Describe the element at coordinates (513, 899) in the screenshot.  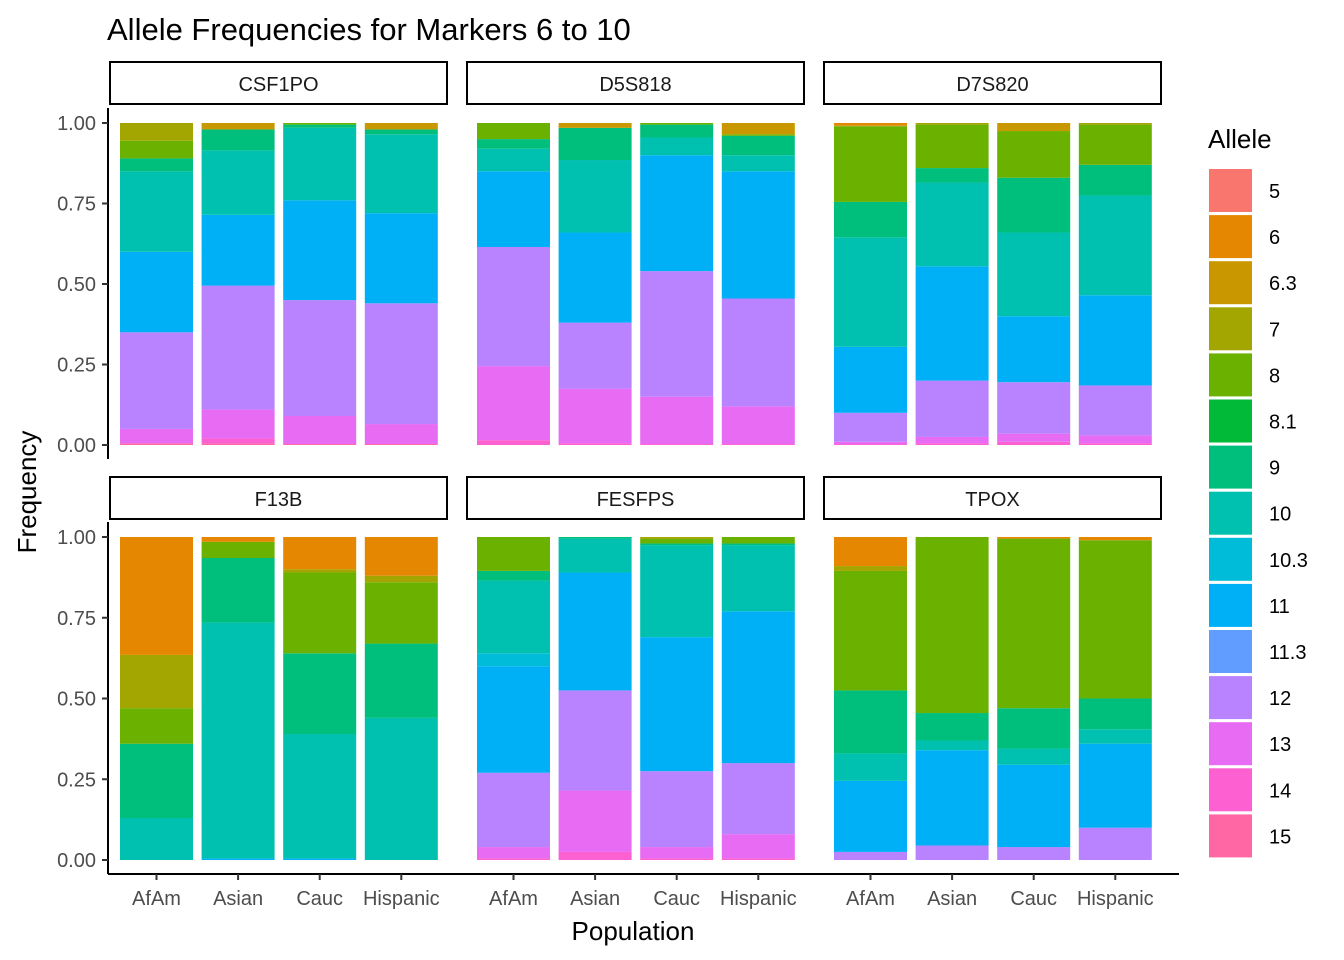
I see `x-tick-label: AfAm` at that location.